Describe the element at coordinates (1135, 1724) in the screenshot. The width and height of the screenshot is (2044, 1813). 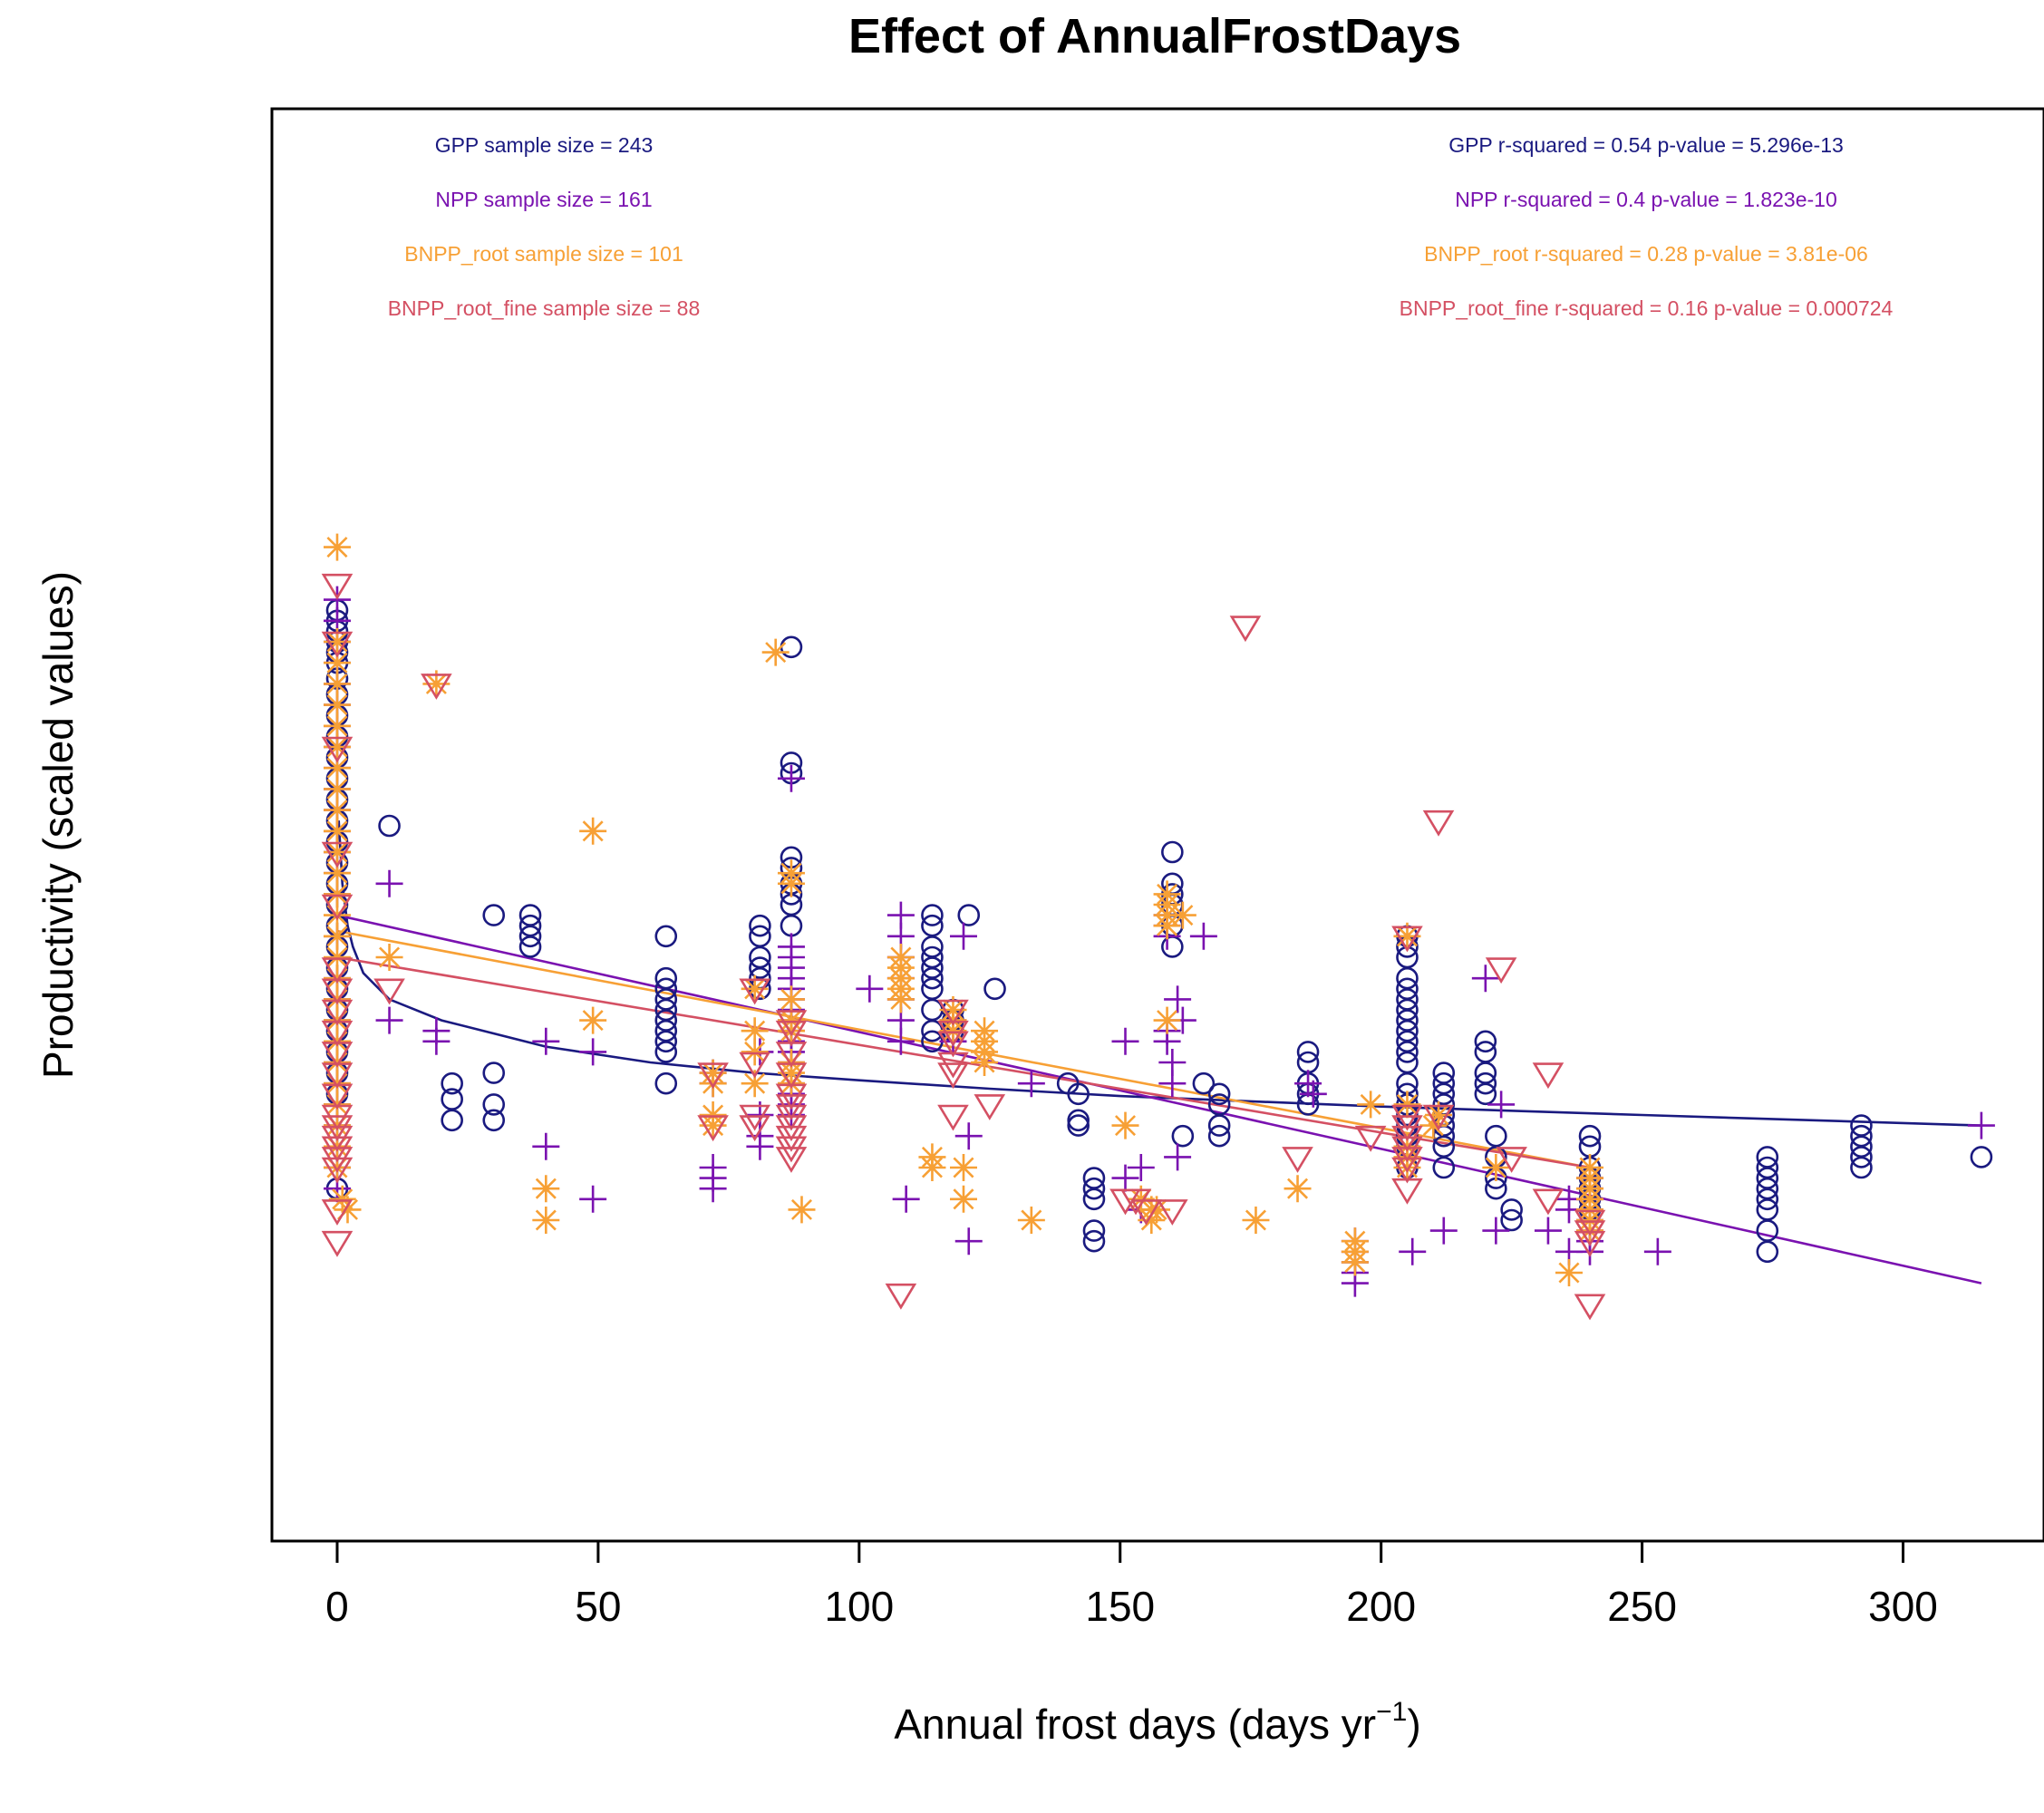
I see `x-axis-label-main: Annual frost days (days yr` at that location.